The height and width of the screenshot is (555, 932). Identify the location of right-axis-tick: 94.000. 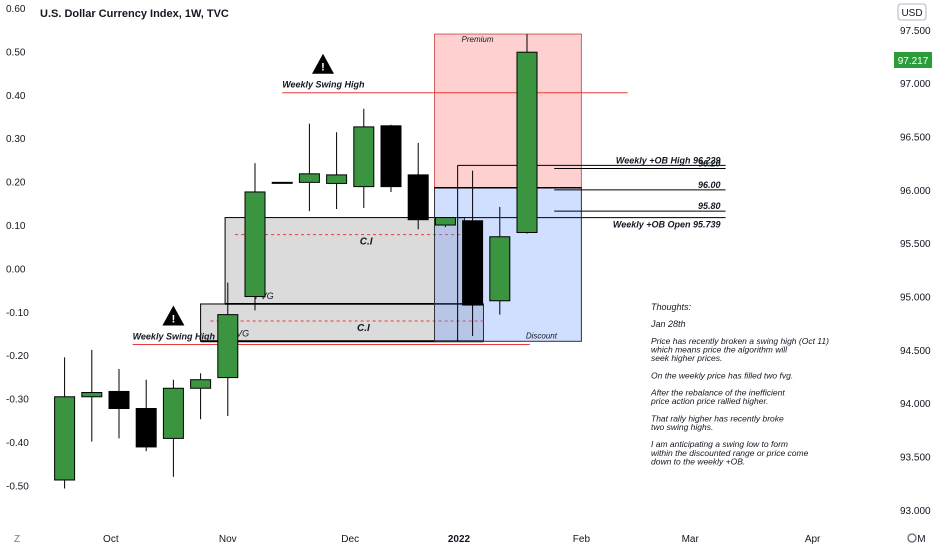
(915, 404).